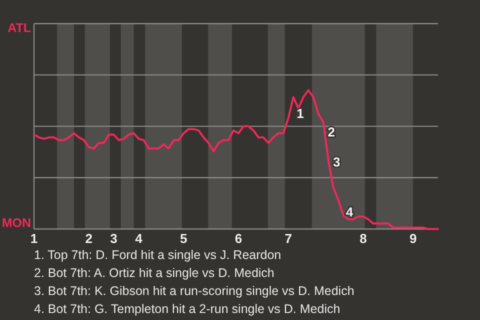  Describe the element at coordinates (88, 238) in the screenshot. I see `x-tick-label: 2` at that location.